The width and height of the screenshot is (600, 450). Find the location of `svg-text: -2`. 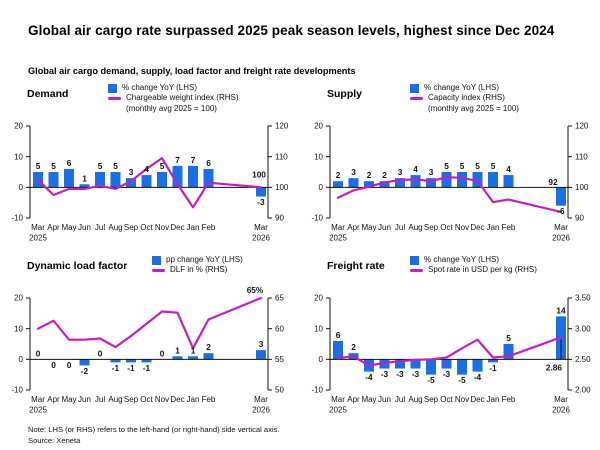

svg-text: -2 is located at coordinates (85, 371).